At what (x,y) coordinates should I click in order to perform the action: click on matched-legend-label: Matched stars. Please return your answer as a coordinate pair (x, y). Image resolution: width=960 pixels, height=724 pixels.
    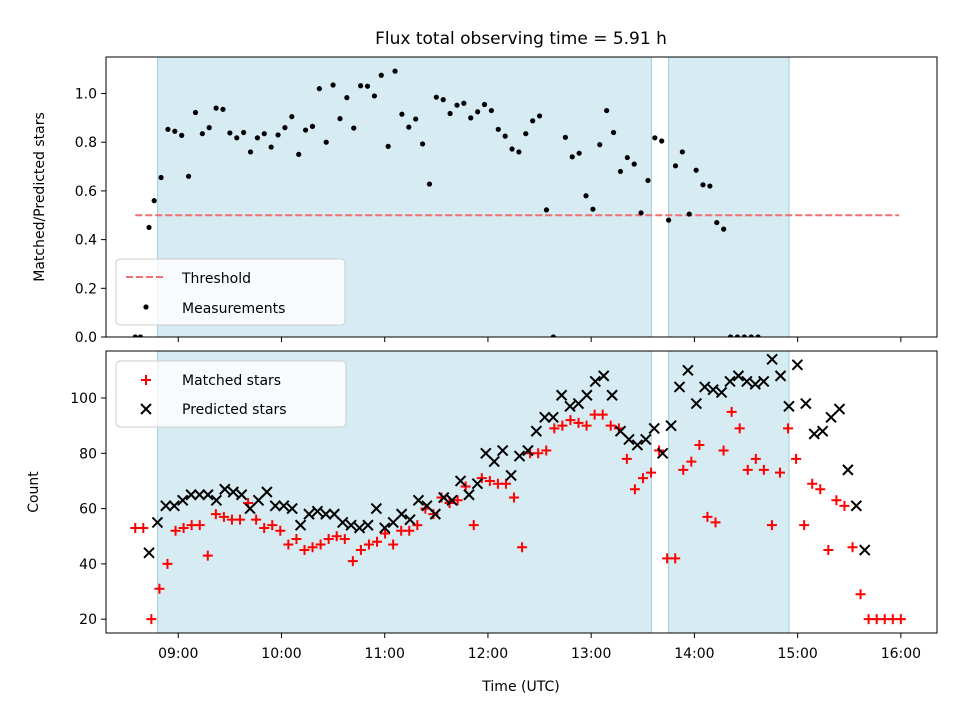
    Looking at the image, I should click on (231, 381).